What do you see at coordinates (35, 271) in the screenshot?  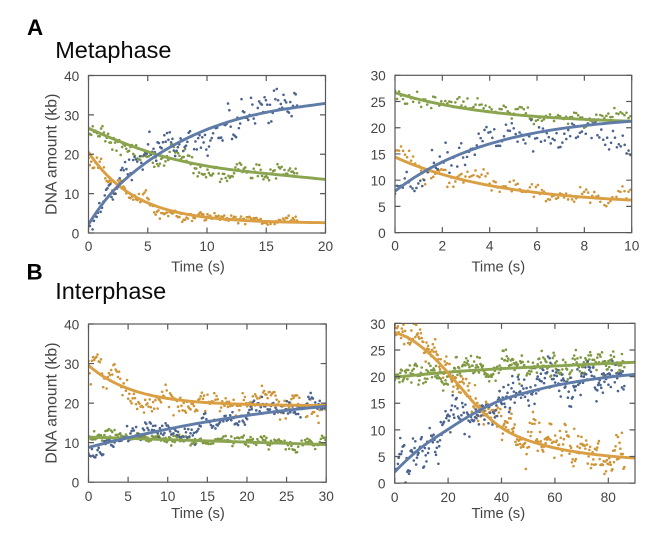 I see `svg-text: B` at bounding box center [35, 271].